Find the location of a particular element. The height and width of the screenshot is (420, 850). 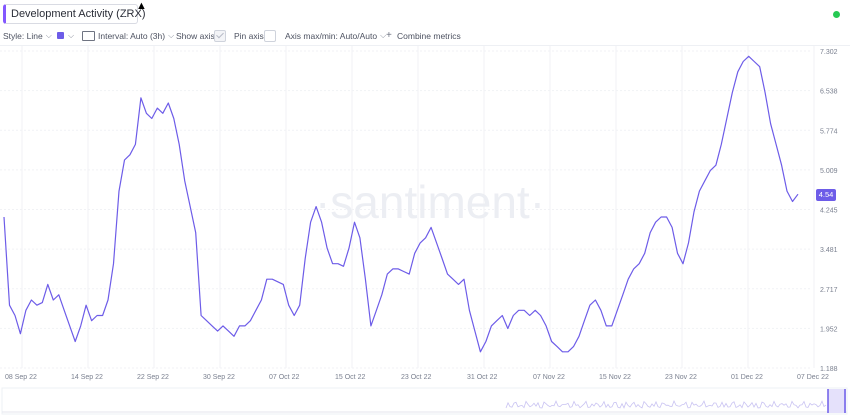

axis-range-label: Axis max/min: Auto/Auto is located at coordinates (331, 36).